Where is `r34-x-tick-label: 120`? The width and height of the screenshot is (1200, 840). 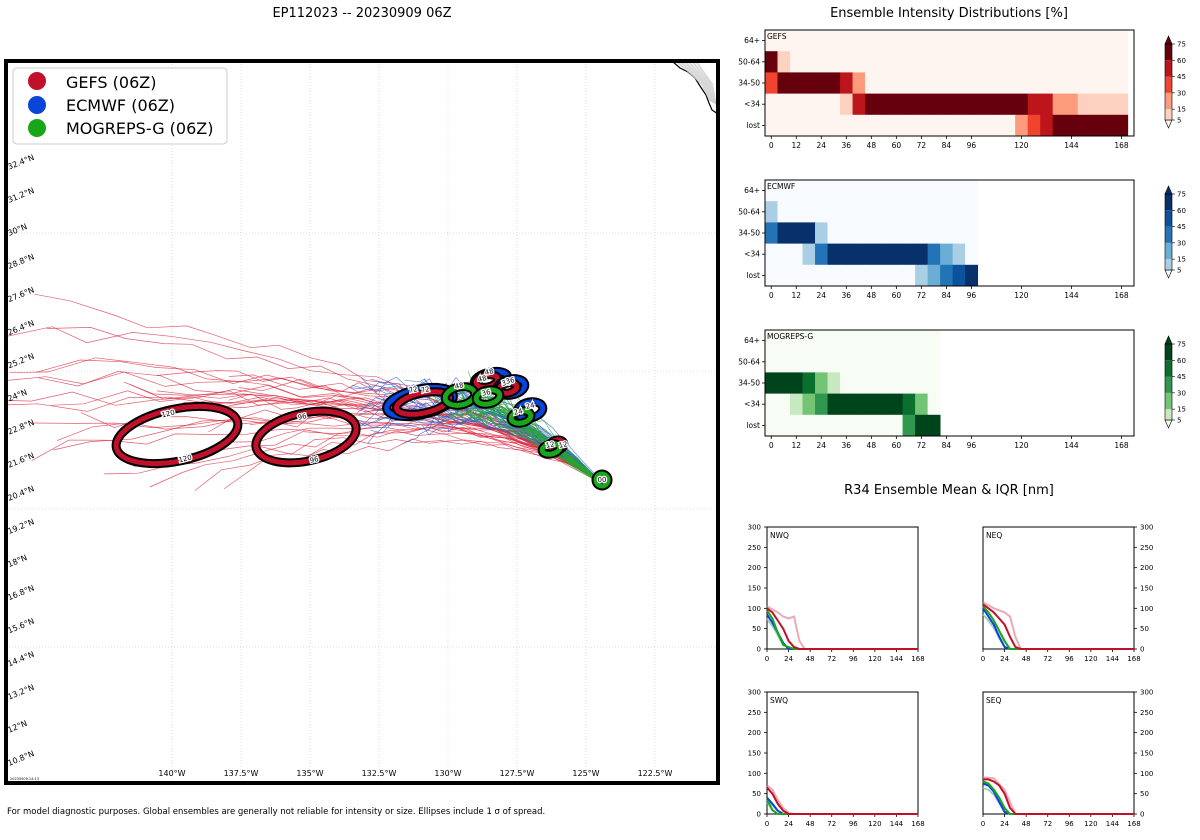 r34-x-tick-label: 120 is located at coordinates (1090, 659).